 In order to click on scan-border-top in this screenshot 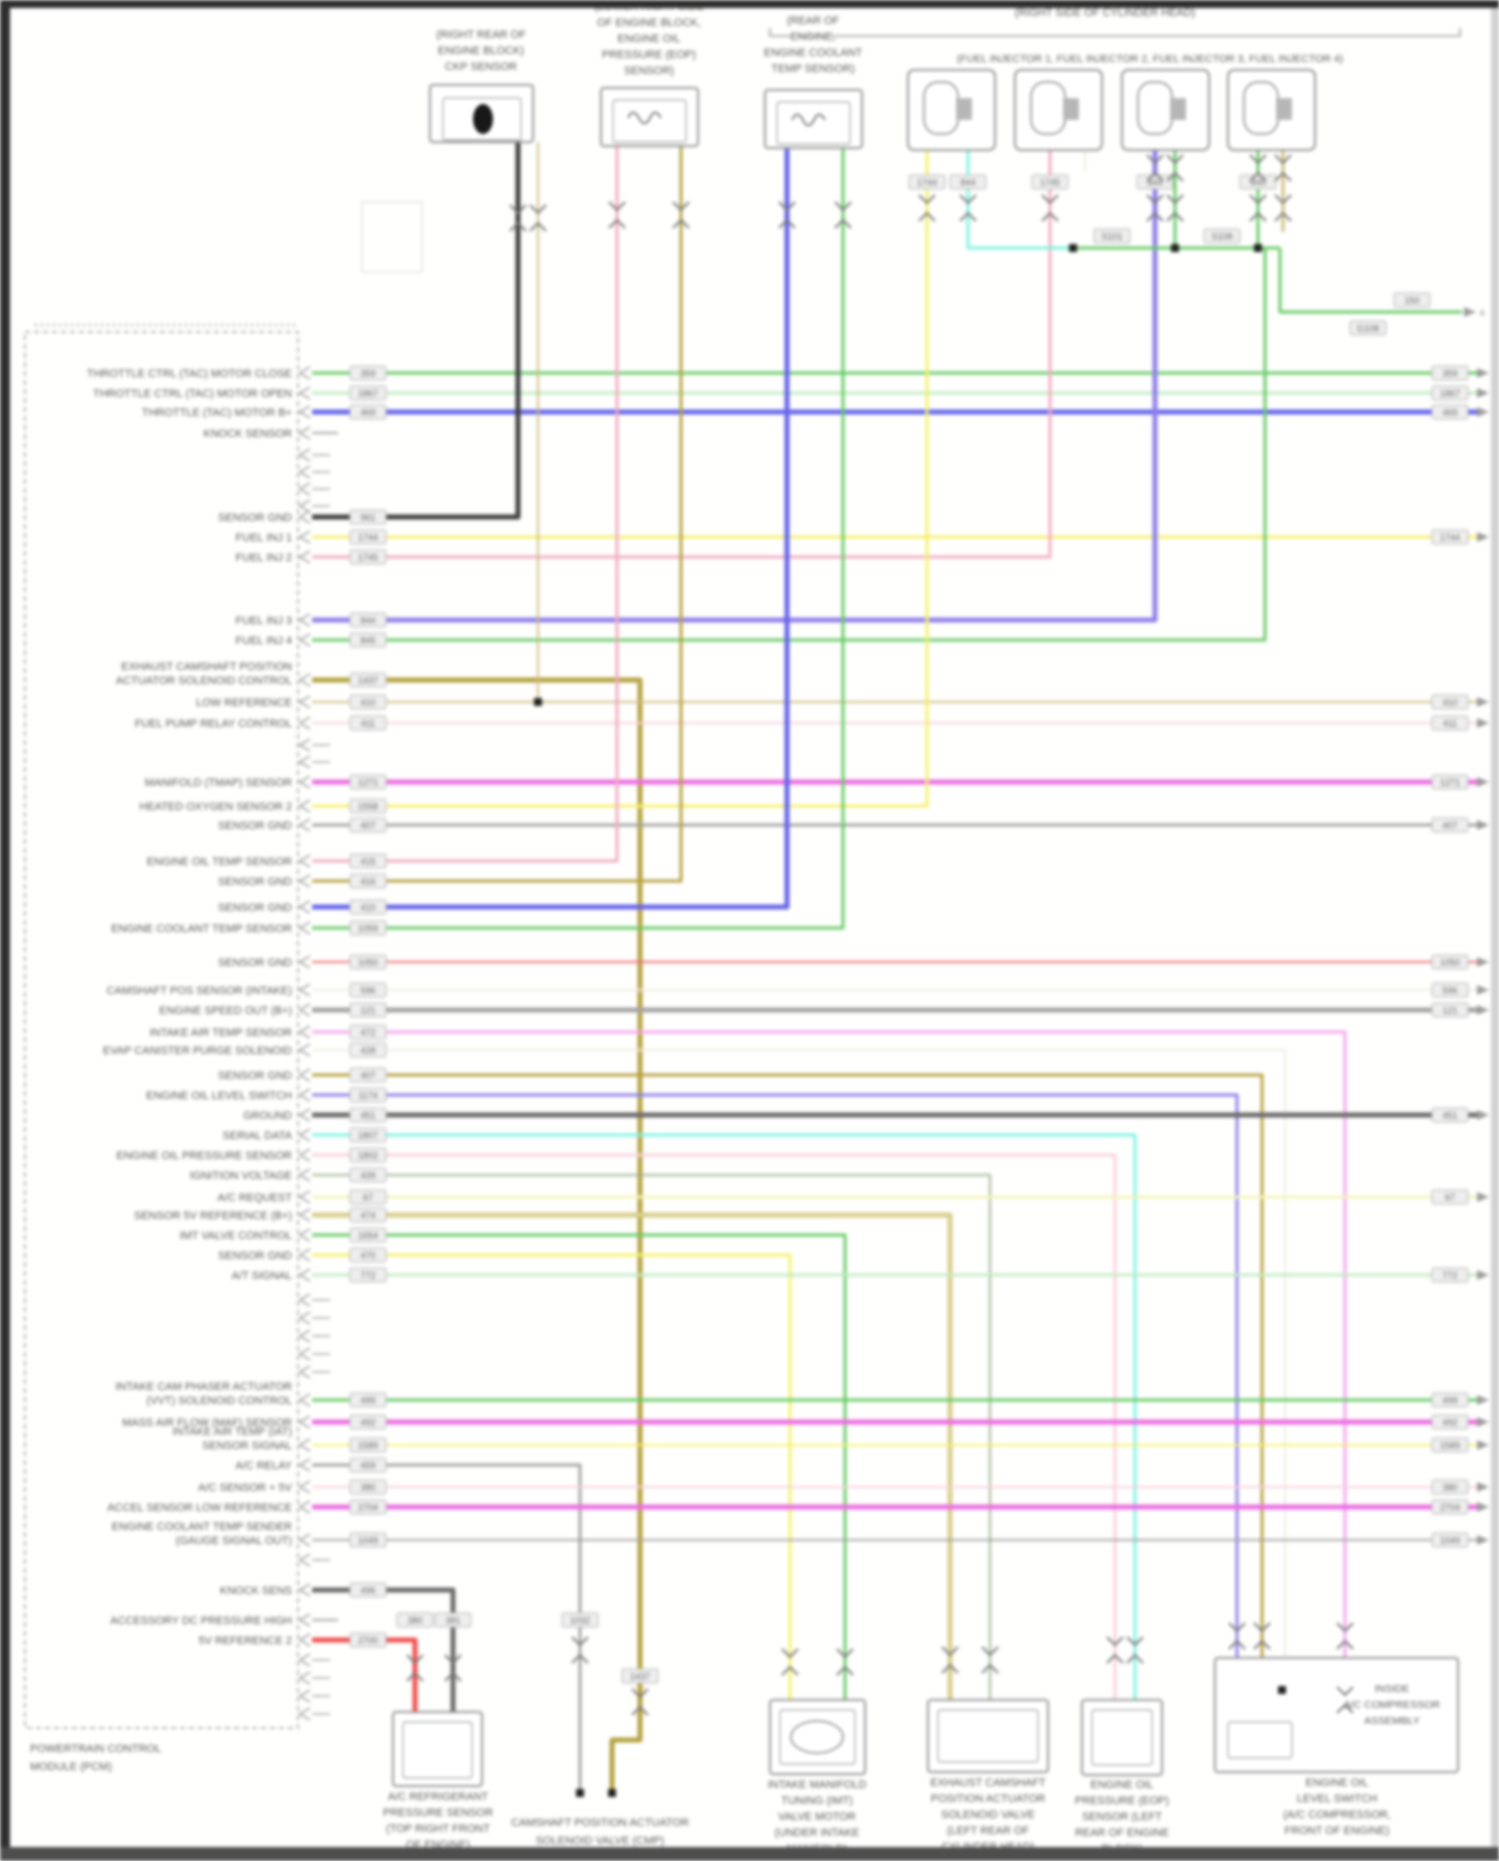, I will do `click(749, 4)`.